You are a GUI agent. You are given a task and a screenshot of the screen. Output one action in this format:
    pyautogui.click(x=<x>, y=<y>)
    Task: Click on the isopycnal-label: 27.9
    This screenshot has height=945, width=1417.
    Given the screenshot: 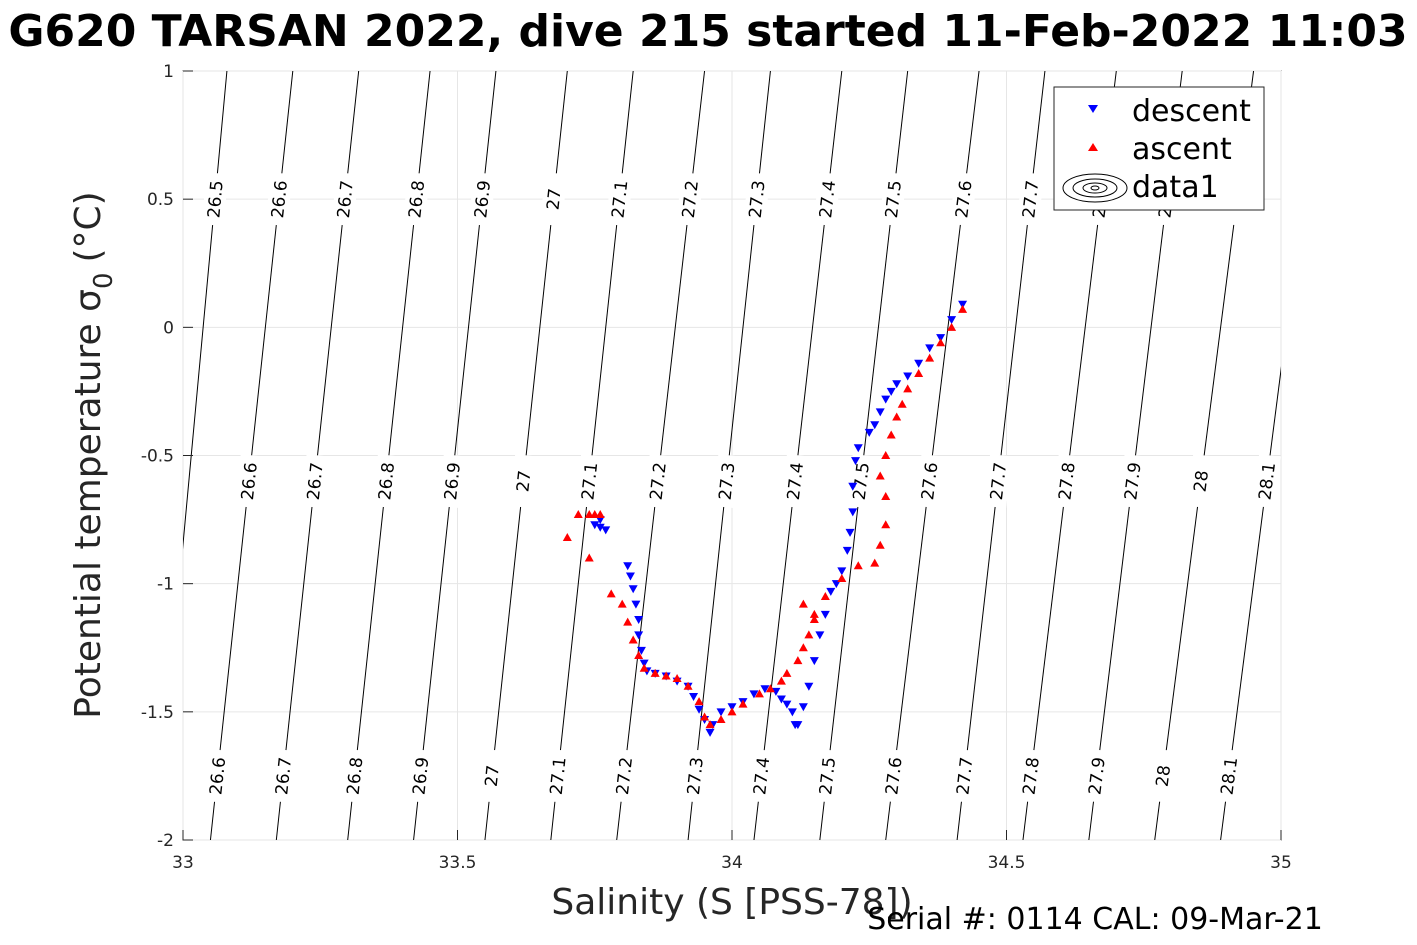 What is the action you would take?
    pyautogui.click(x=1097, y=776)
    